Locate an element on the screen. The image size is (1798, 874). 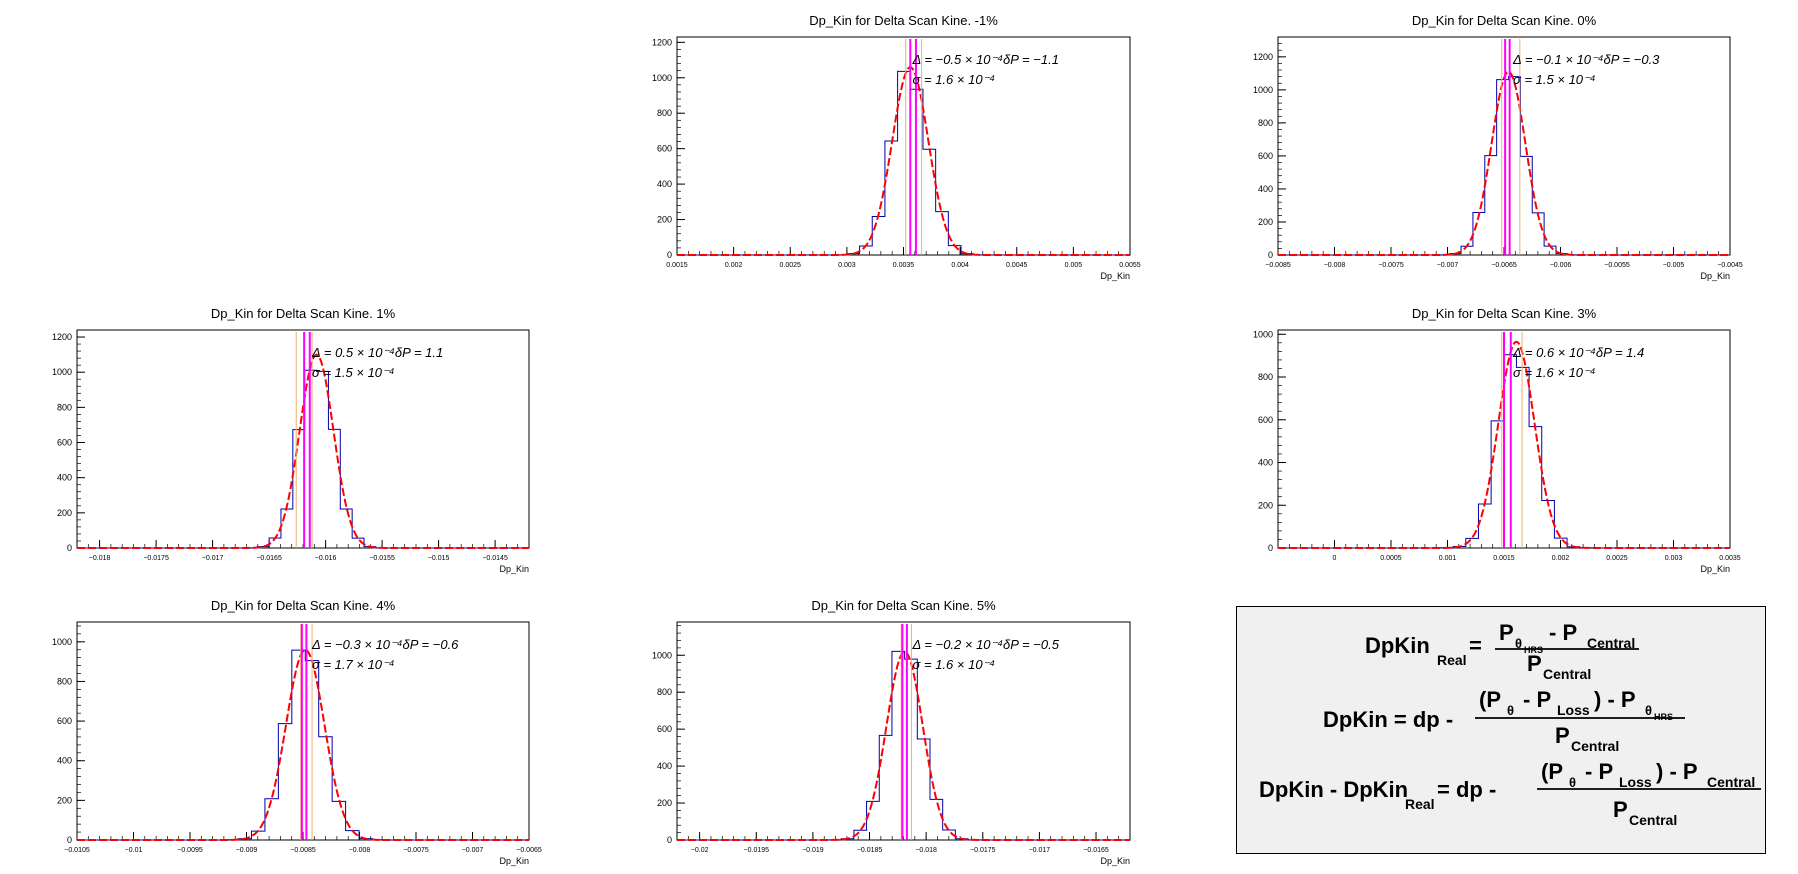
annotation-delta: Δ = 0.6 × 10⁻⁴δP = 1.4 is located at coordinates (1578, 352).